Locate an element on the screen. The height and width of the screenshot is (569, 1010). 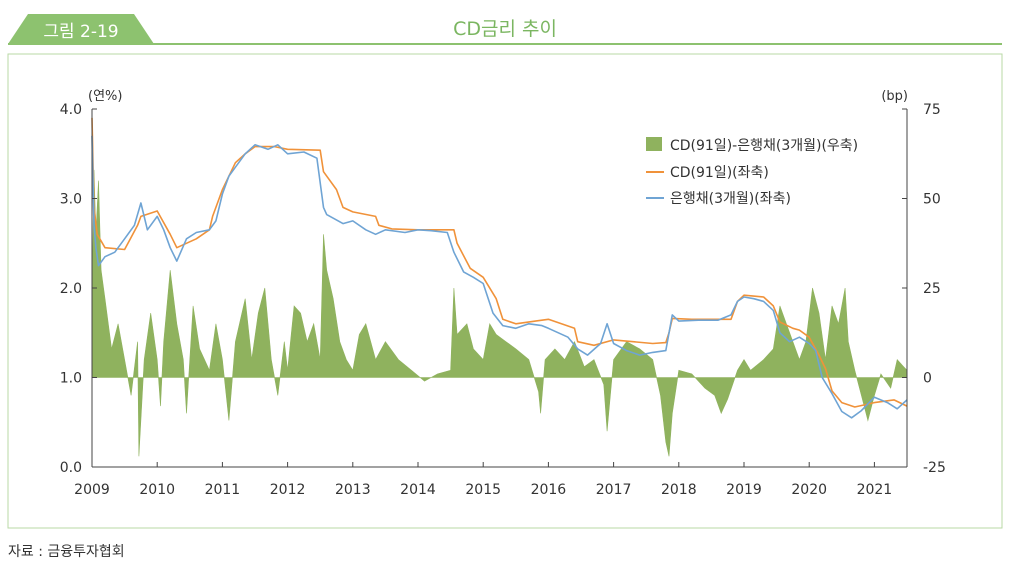
header: 그림 2-19 CD금리 추이 is located at coordinates (505, 29).